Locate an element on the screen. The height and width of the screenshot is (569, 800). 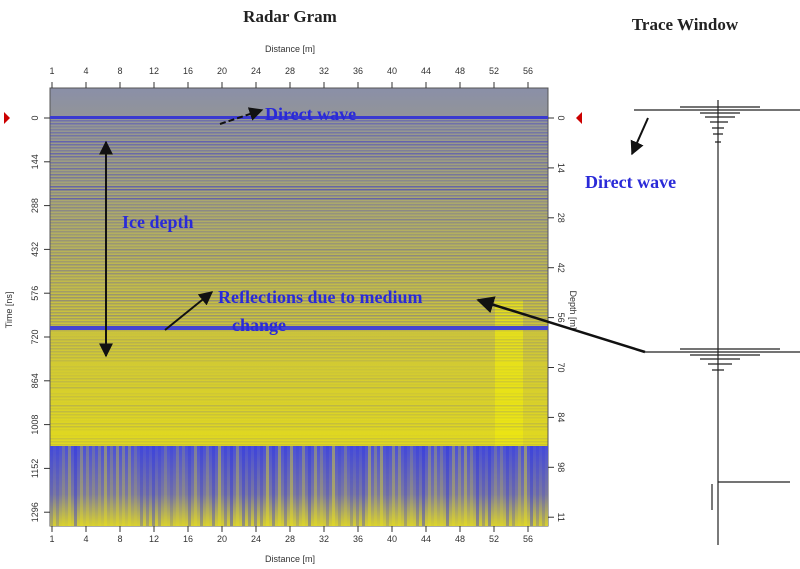
ann-reflections-2: change is located at coordinates (259, 325).